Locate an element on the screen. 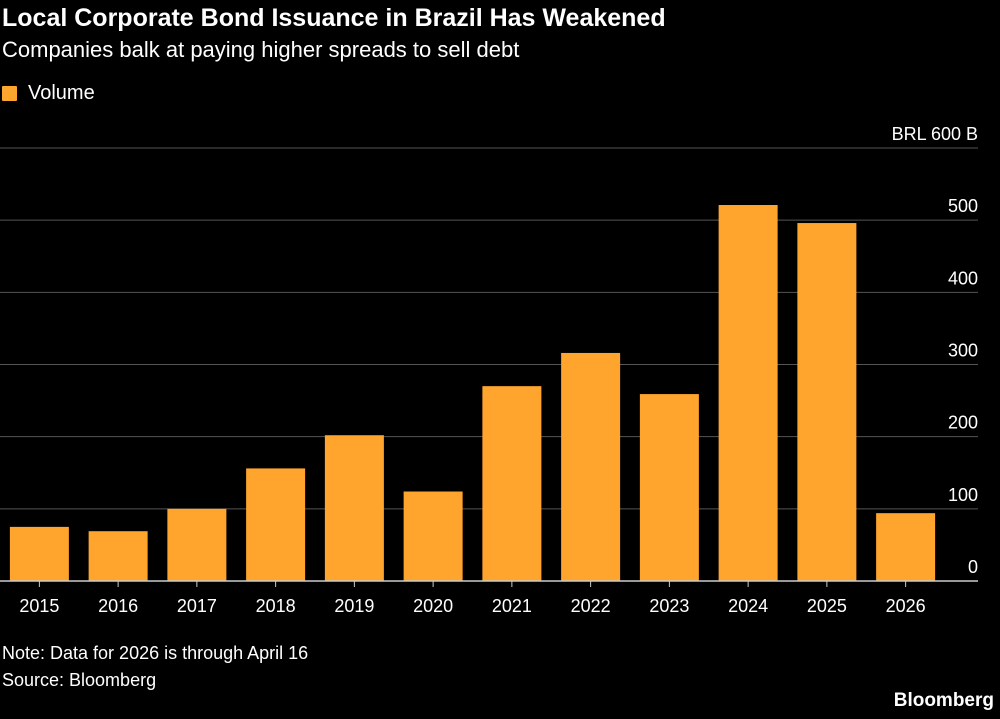  y-tick-label: 300 is located at coordinates (963, 351).